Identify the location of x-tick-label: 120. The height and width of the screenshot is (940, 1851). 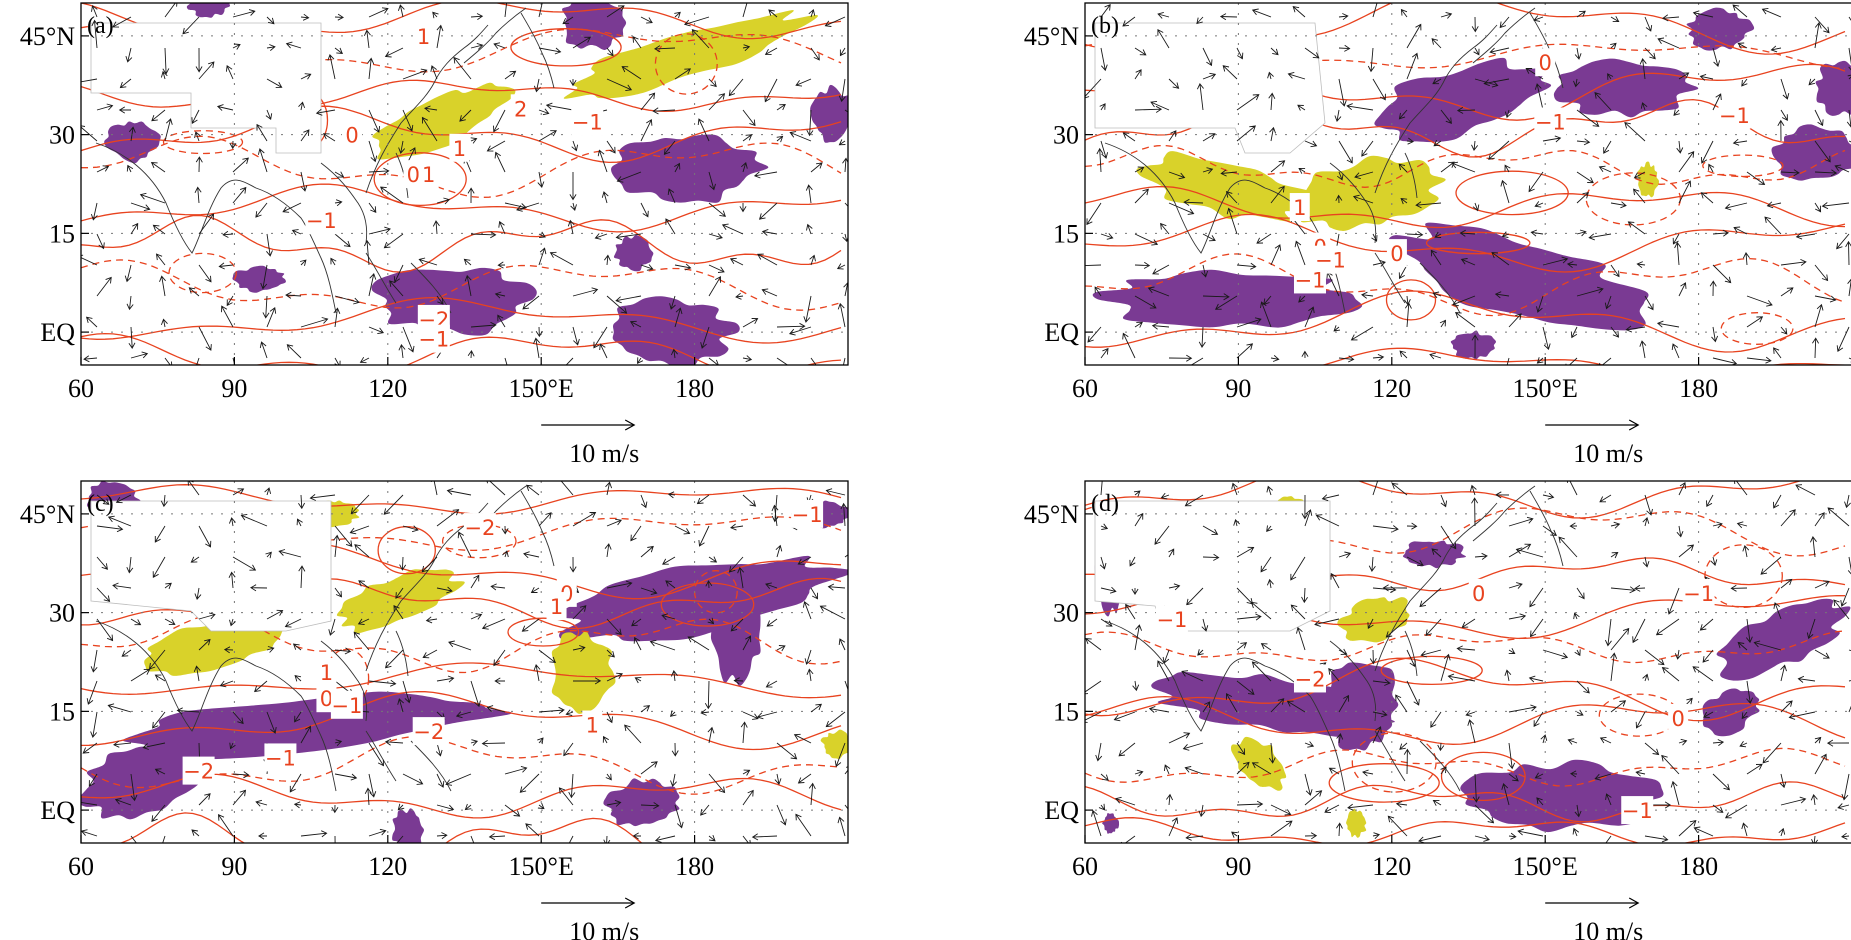
(387, 388).